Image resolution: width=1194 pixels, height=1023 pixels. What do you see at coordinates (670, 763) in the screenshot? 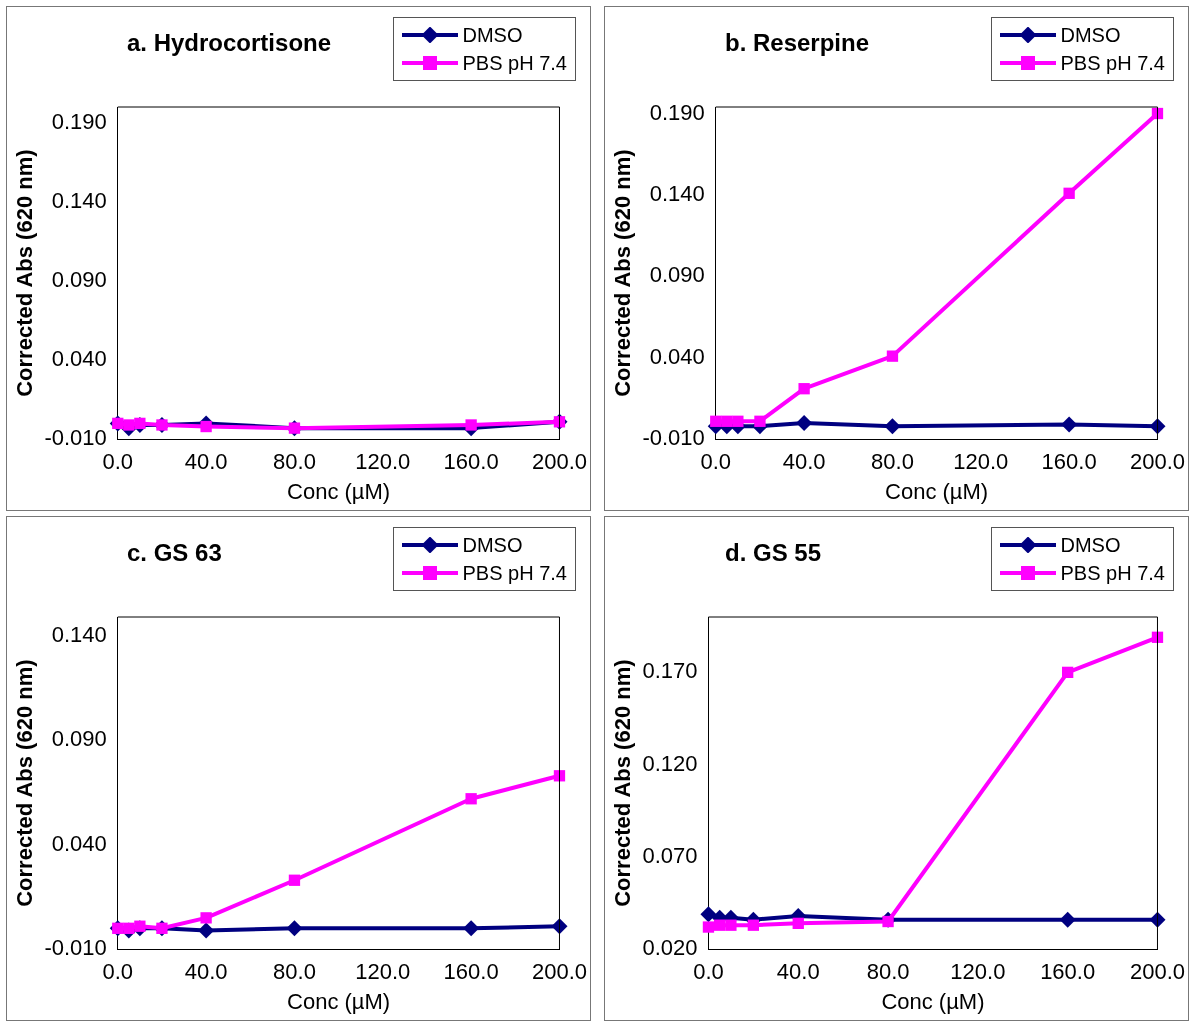
I see `y-tick-label: 0.120` at bounding box center [670, 763].